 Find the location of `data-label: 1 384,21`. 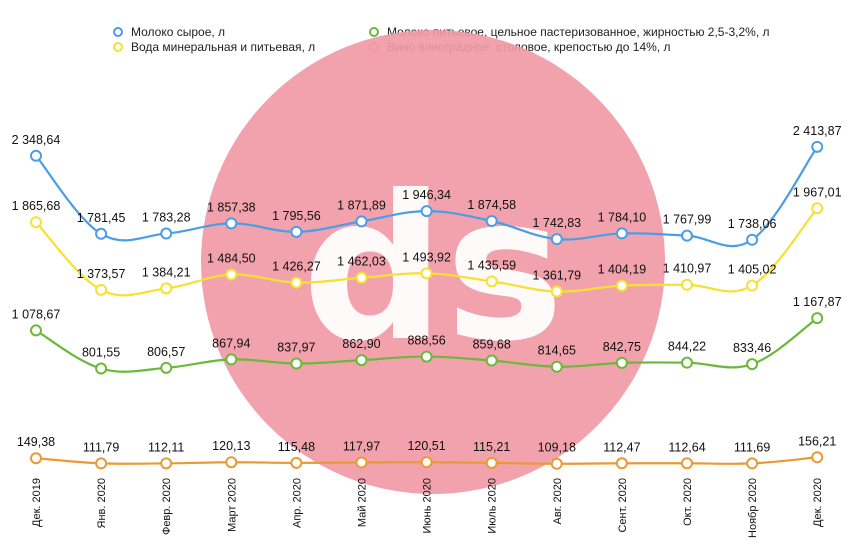

data-label: 1 384,21 is located at coordinates (166, 272).